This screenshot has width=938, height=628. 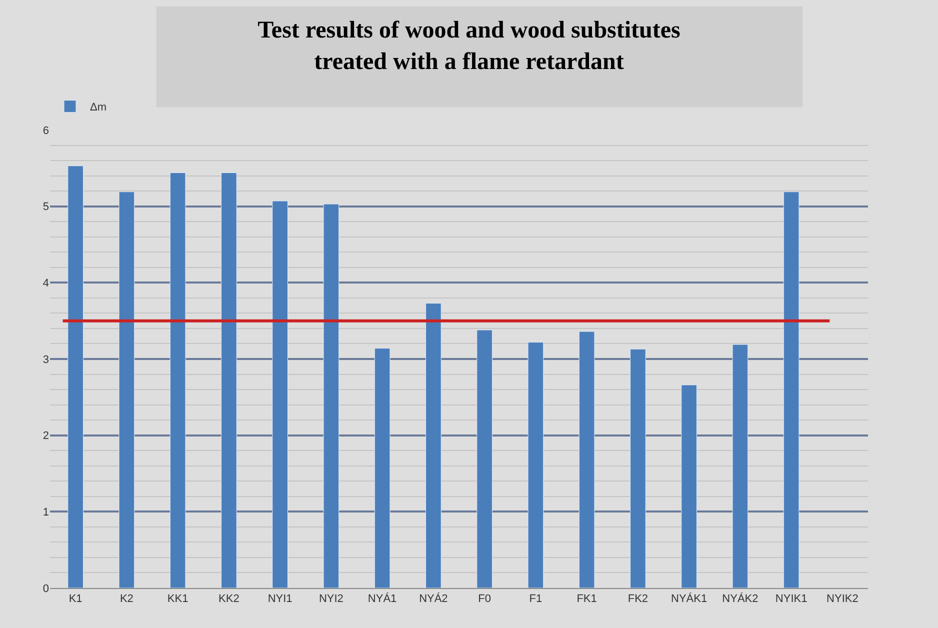 I want to click on x-tick-label: F0, so click(x=484, y=599).